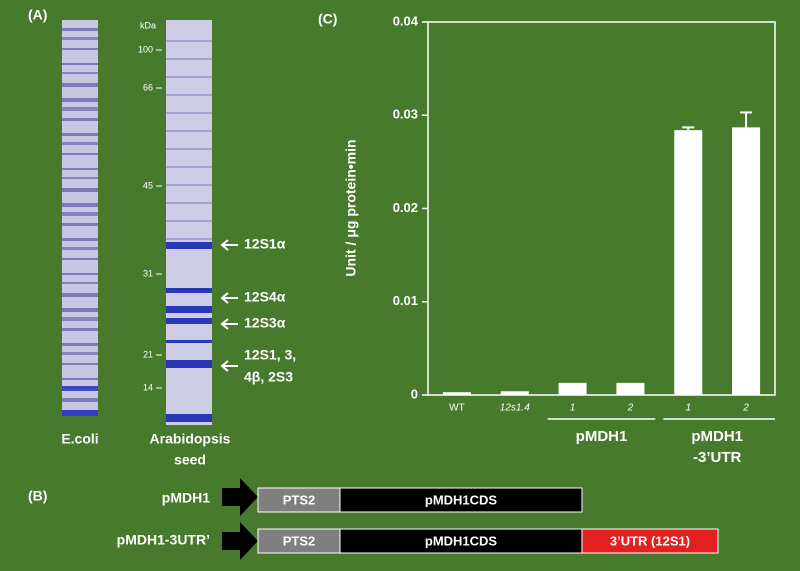 The width and height of the screenshot is (800, 571). Describe the element at coordinates (148, 354) in the screenshot. I see `marker-label: 21` at that location.